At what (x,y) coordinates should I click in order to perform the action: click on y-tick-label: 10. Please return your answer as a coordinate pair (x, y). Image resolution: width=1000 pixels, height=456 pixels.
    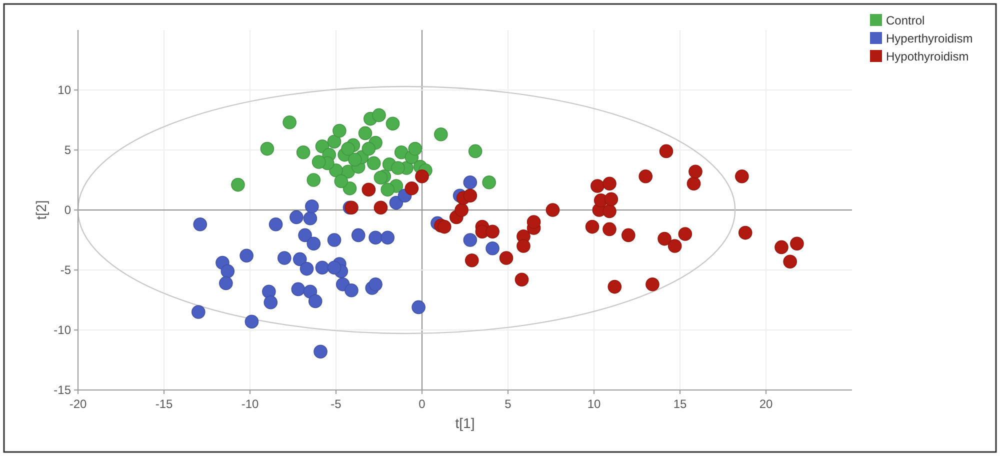
    Looking at the image, I should click on (65, 90).